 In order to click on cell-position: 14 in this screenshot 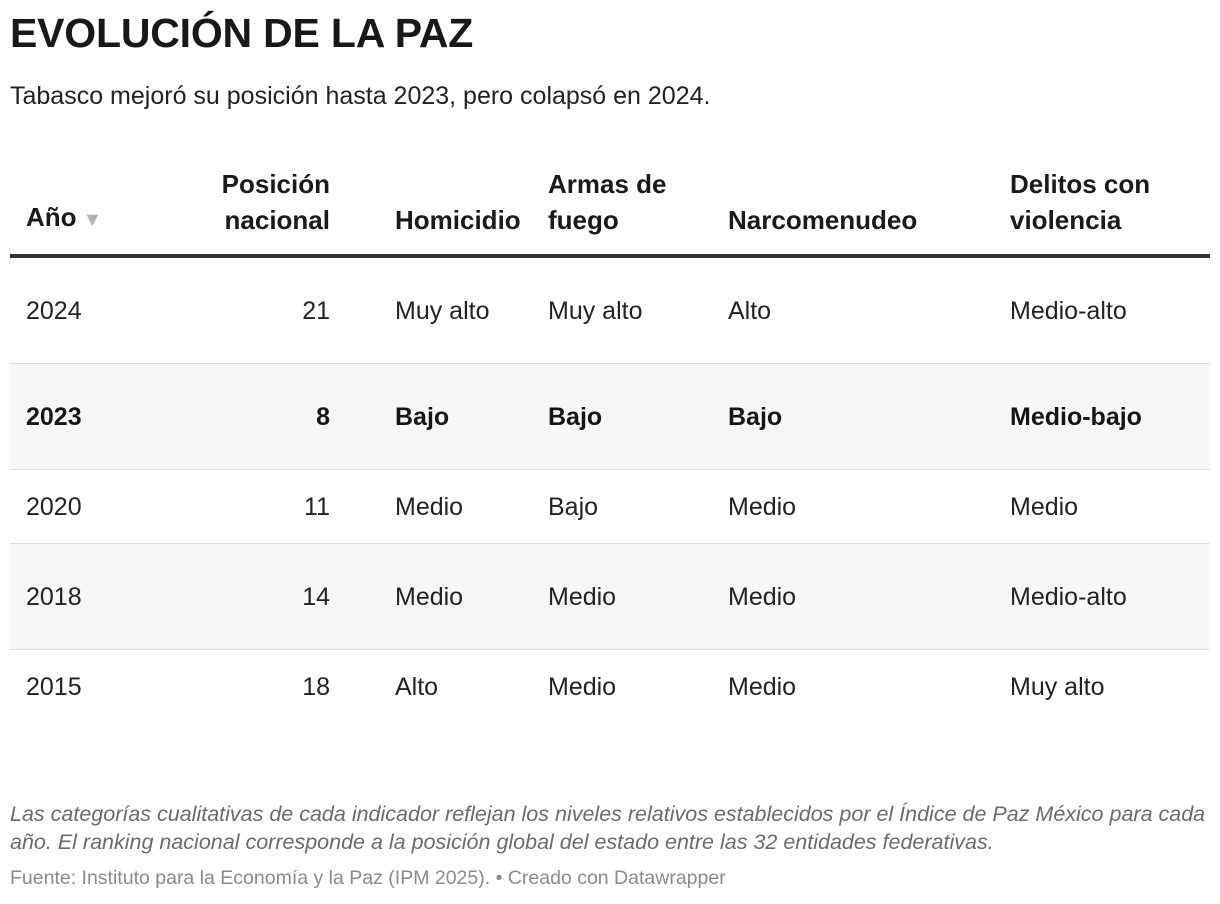, I will do `click(264, 596)`.